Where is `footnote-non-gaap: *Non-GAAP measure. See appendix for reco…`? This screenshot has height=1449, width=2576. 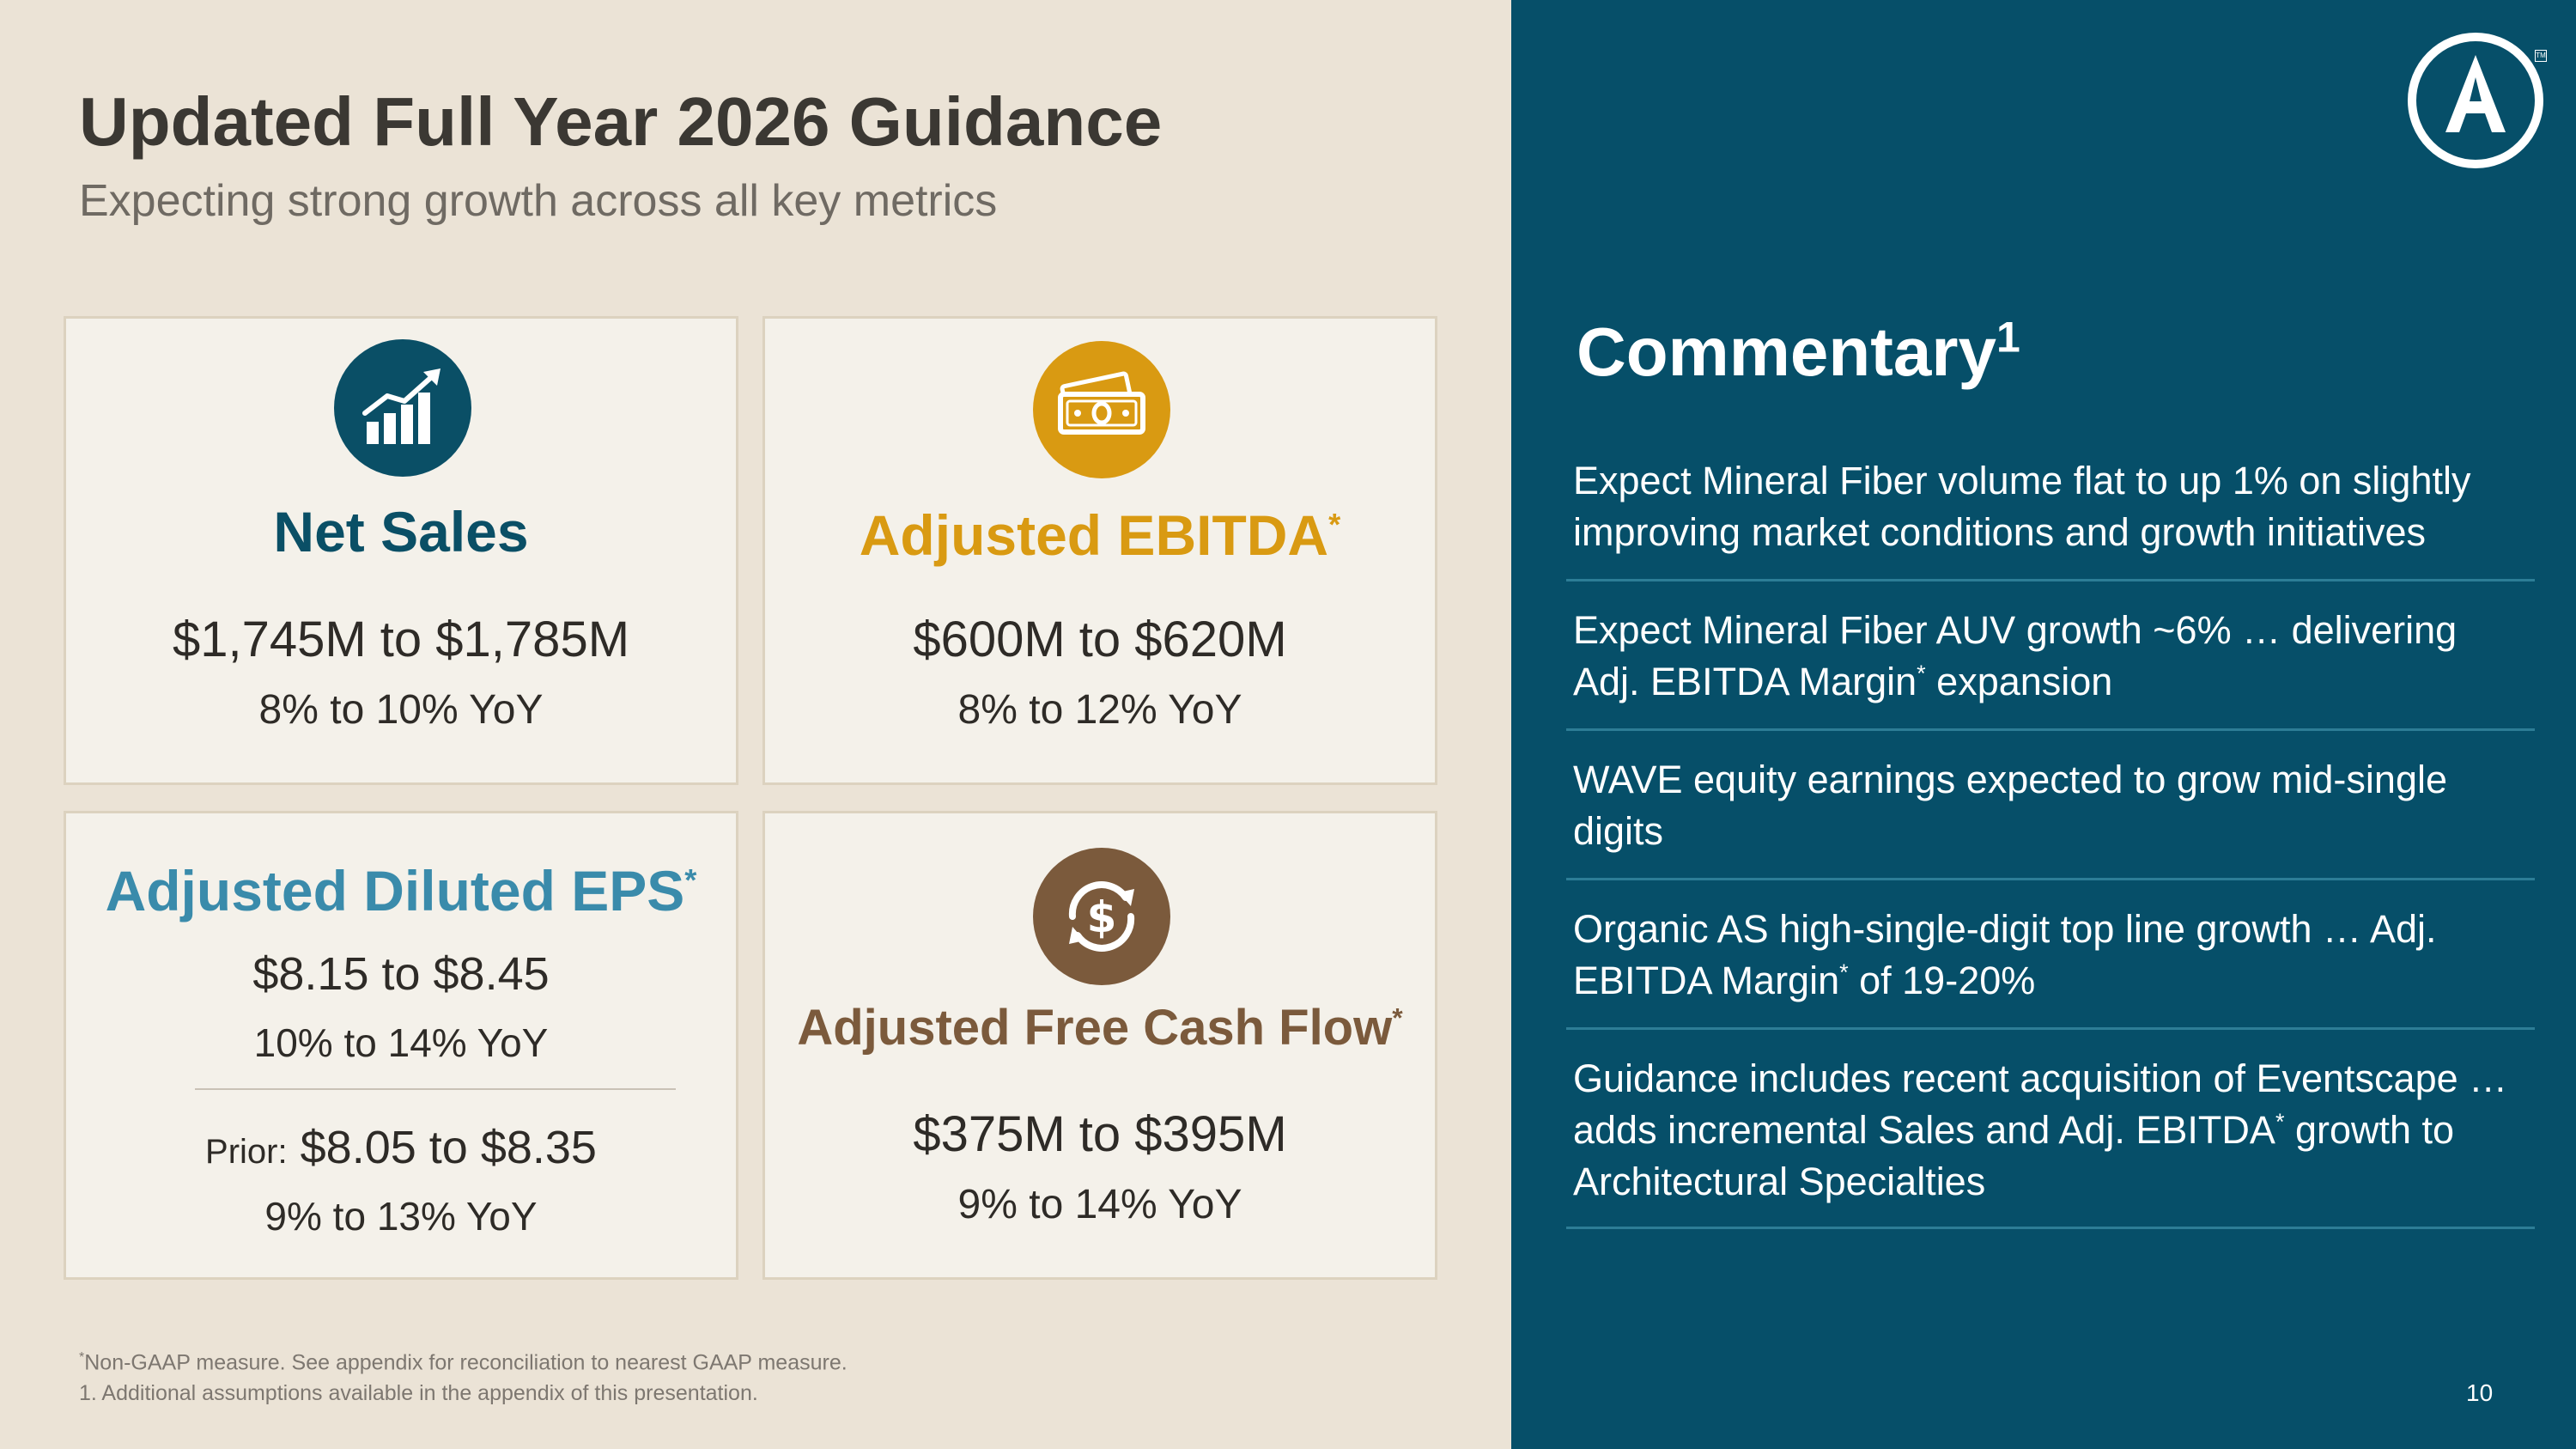
footnote-non-gaap: *Non-GAAP measure. See appendix for reco… is located at coordinates (463, 1362).